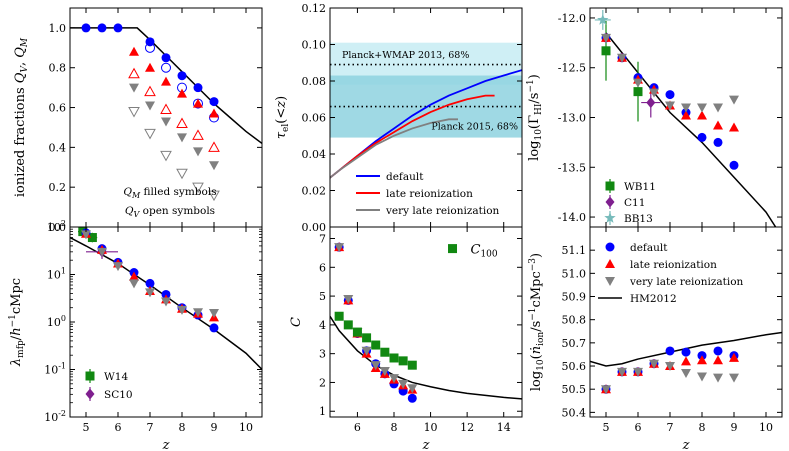  What do you see at coordinates (55, 416) in the screenshot?
I see `y-tick-label: 10⁻²` at bounding box center [55, 416].